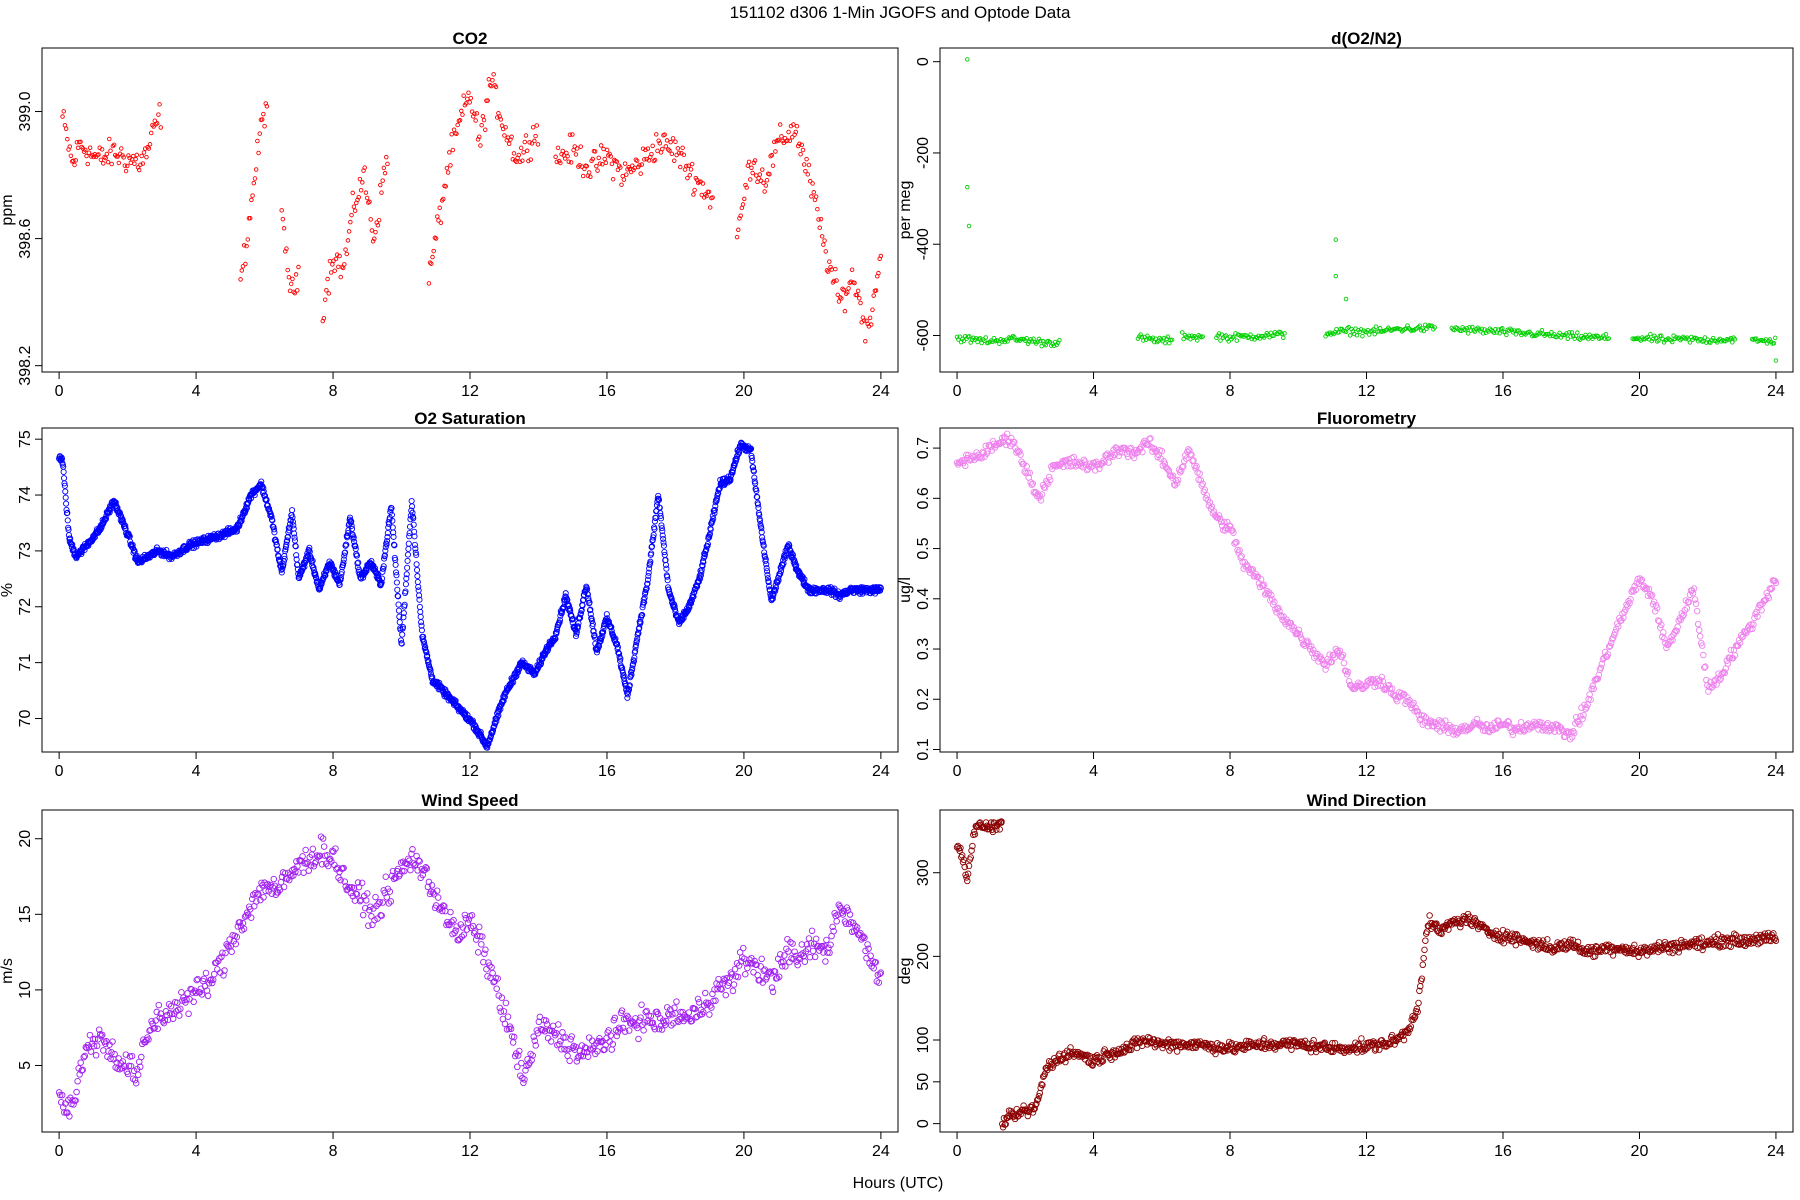 The image size is (1800, 1200). Describe the element at coordinates (881, 391) in the screenshot. I see `co2-xtick-label: 24` at that location.